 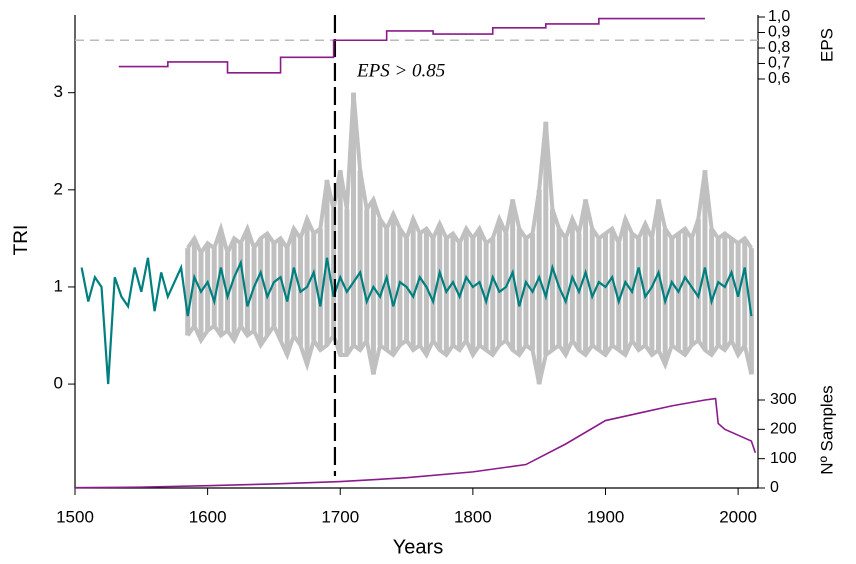 What do you see at coordinates (473, 516) in the screenshot?
I see `x-tick-label: 1800` at bounding box center [473, 516].